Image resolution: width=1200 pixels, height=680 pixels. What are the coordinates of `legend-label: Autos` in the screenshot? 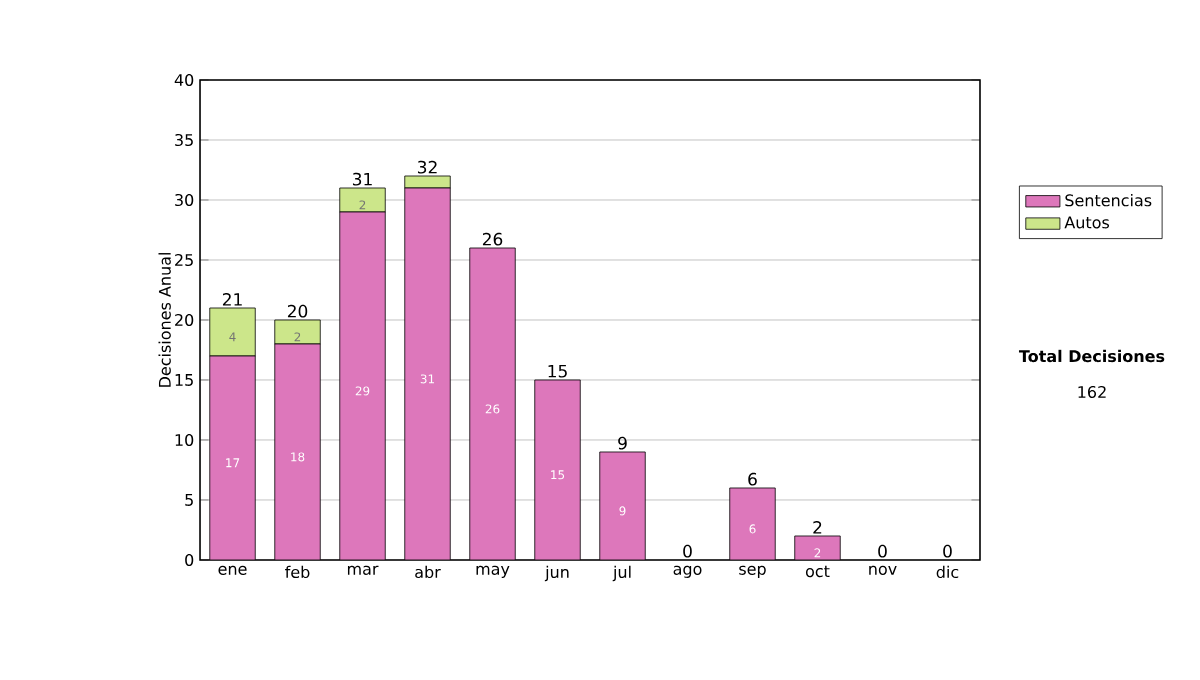 It's located at (1087, 222).